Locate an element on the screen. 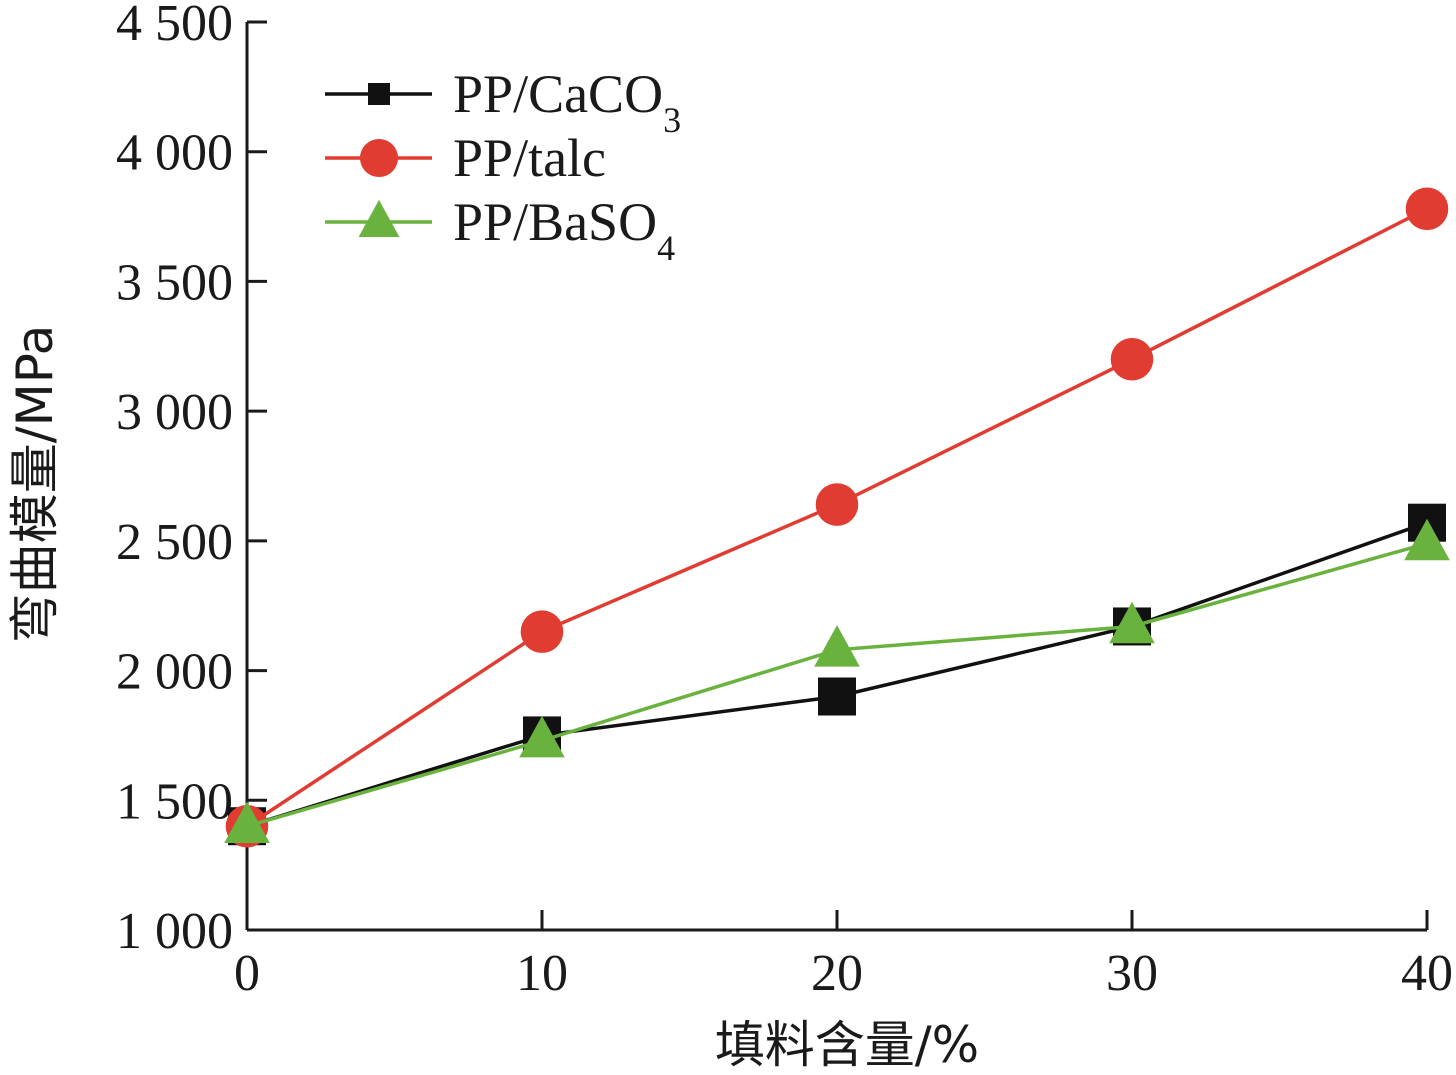 This screenshot has height=1075, width=1456. y-tick-label: 2 500 is located at coordinates (174, 542).